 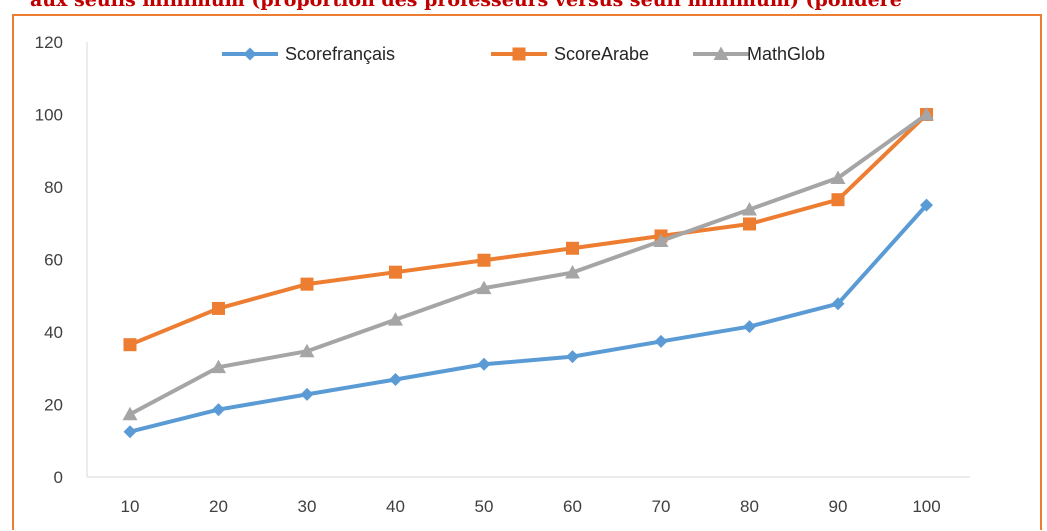 What do you see at coordinates (340, 54) in the screenshot?
I see `legend-label: Scorefrançais` at bounding box center [340, 54].